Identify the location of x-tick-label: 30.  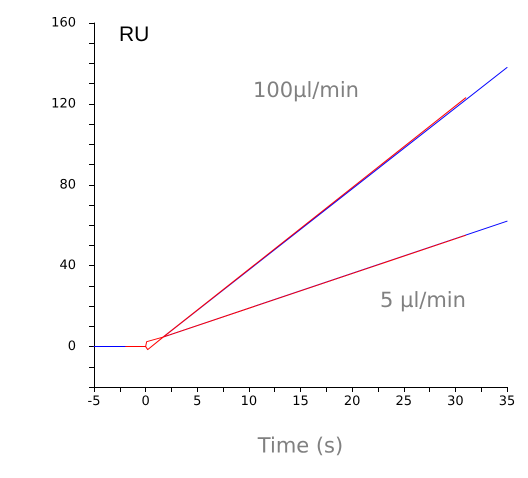
(455, 401).